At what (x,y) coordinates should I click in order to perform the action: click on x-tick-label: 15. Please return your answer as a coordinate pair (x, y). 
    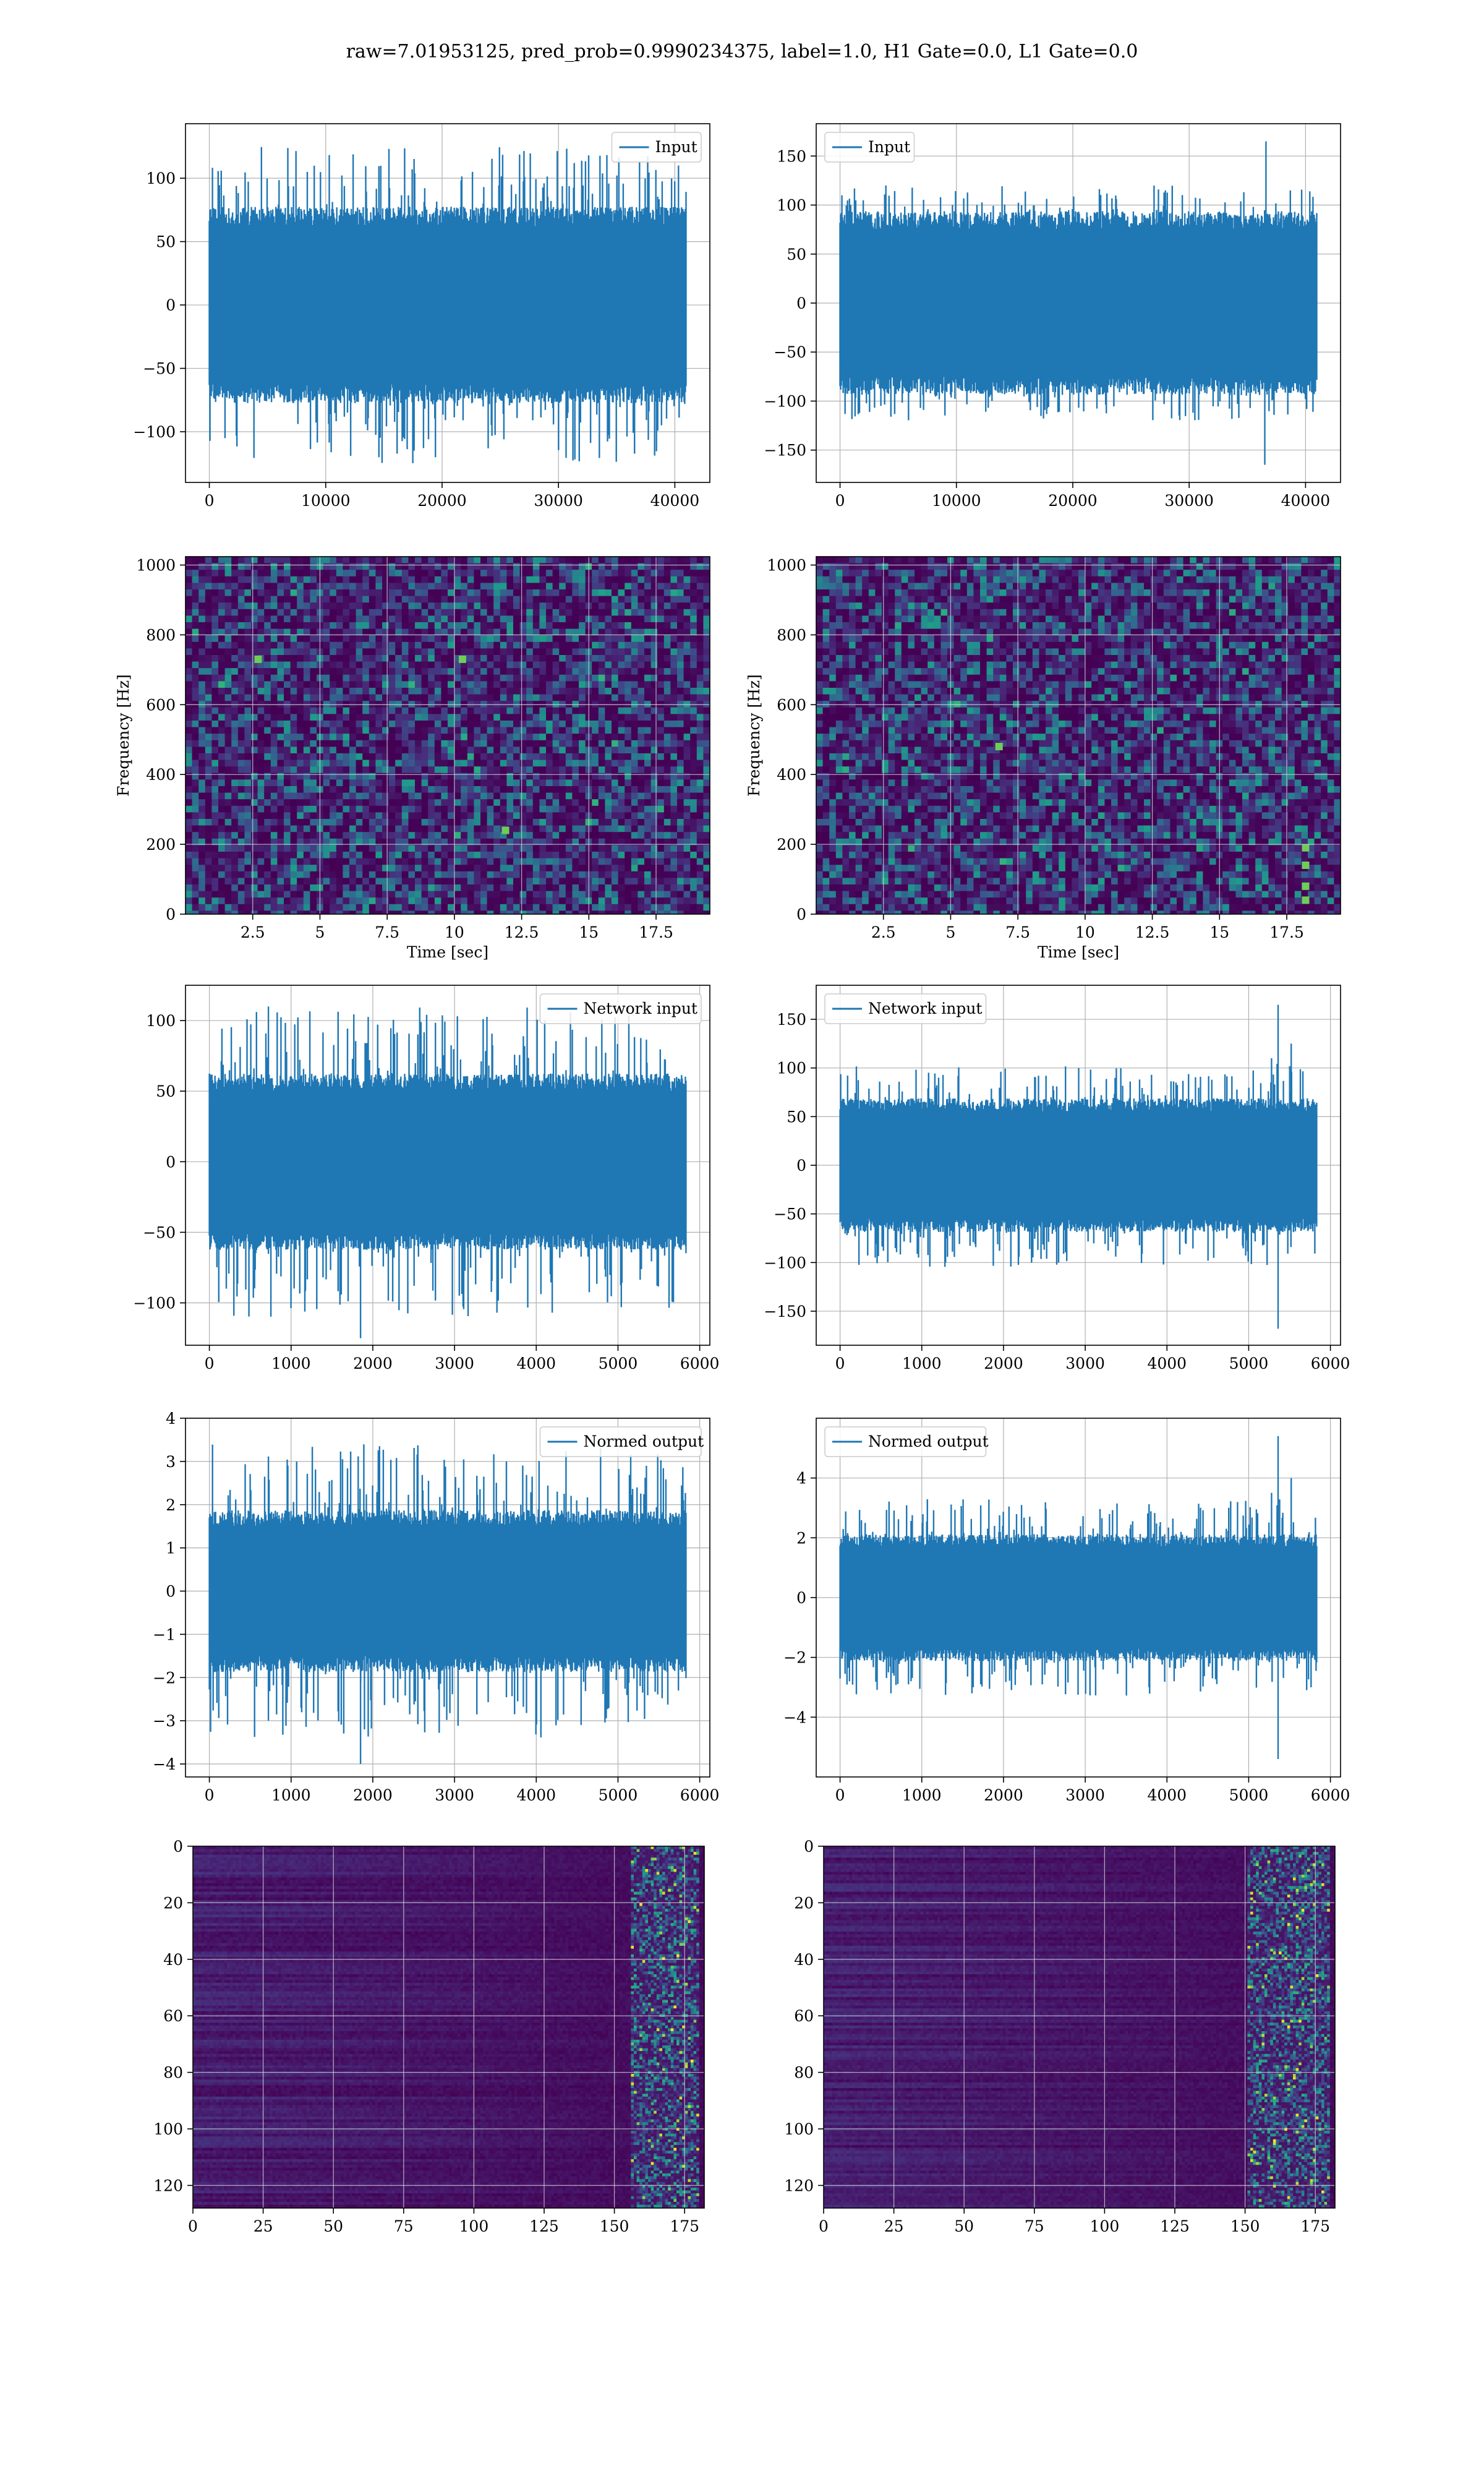
    Looking at the image, I should click on (589, 932).